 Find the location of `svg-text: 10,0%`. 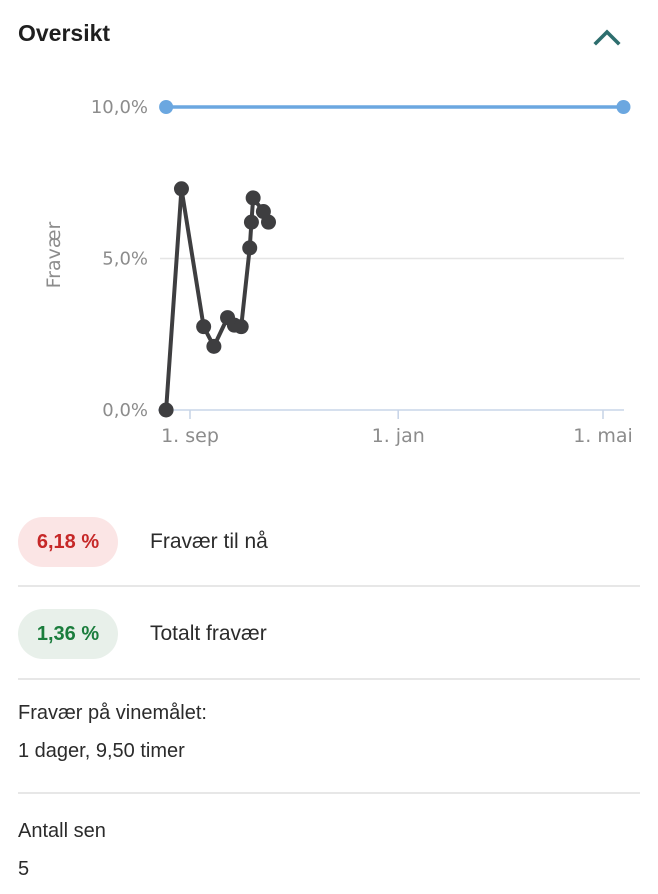

svg-text: 10,0% is located at coordinates (119, 107).